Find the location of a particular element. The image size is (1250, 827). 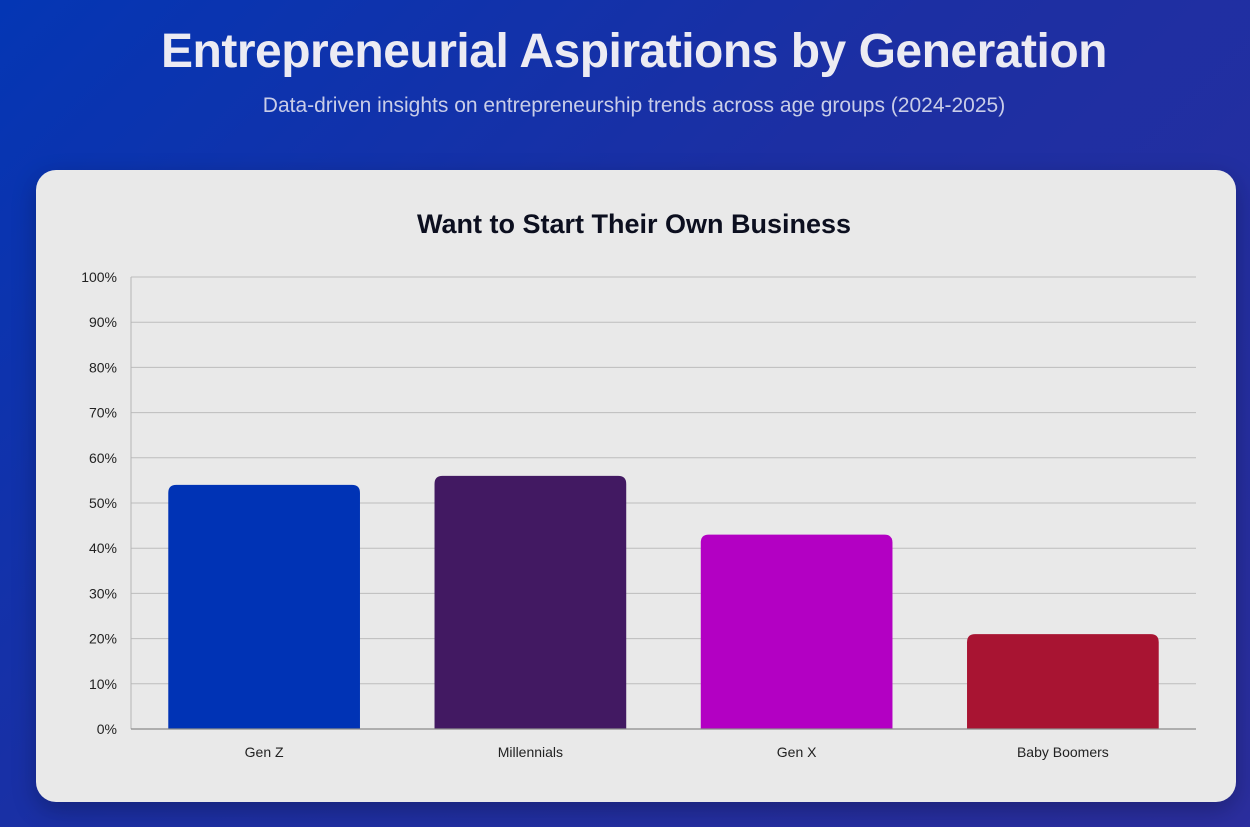

bar-gen-x is located at coordinates (796, 631).